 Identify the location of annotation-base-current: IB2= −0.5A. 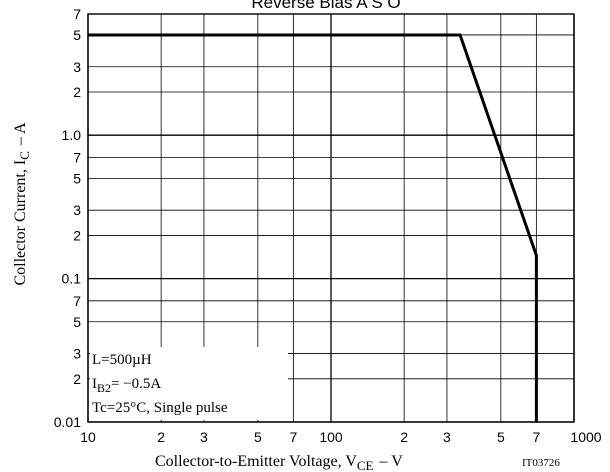
(126, 385).